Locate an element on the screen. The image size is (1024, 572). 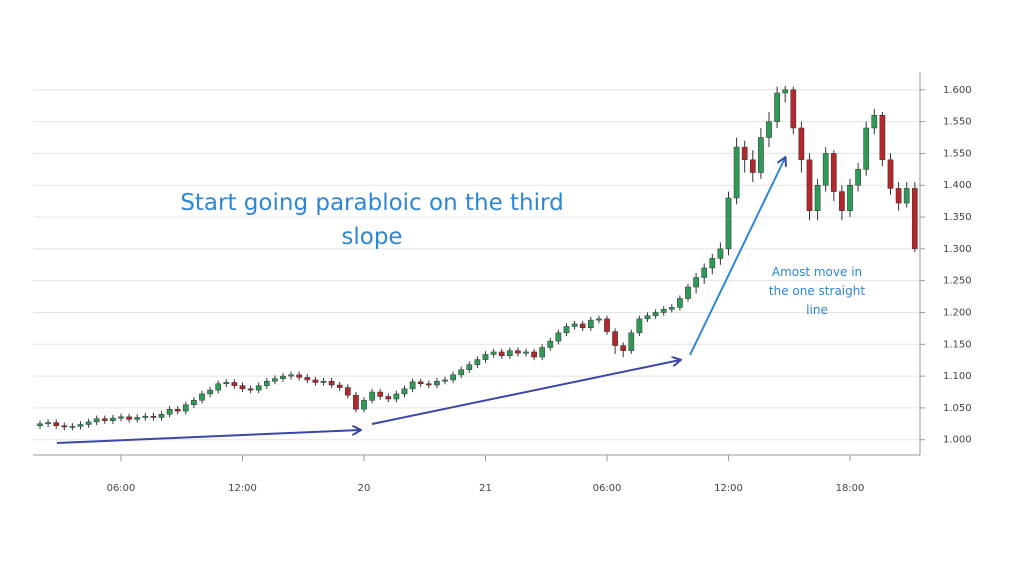
y-tick-label: 1.100 is located at coordinates (957, 376).